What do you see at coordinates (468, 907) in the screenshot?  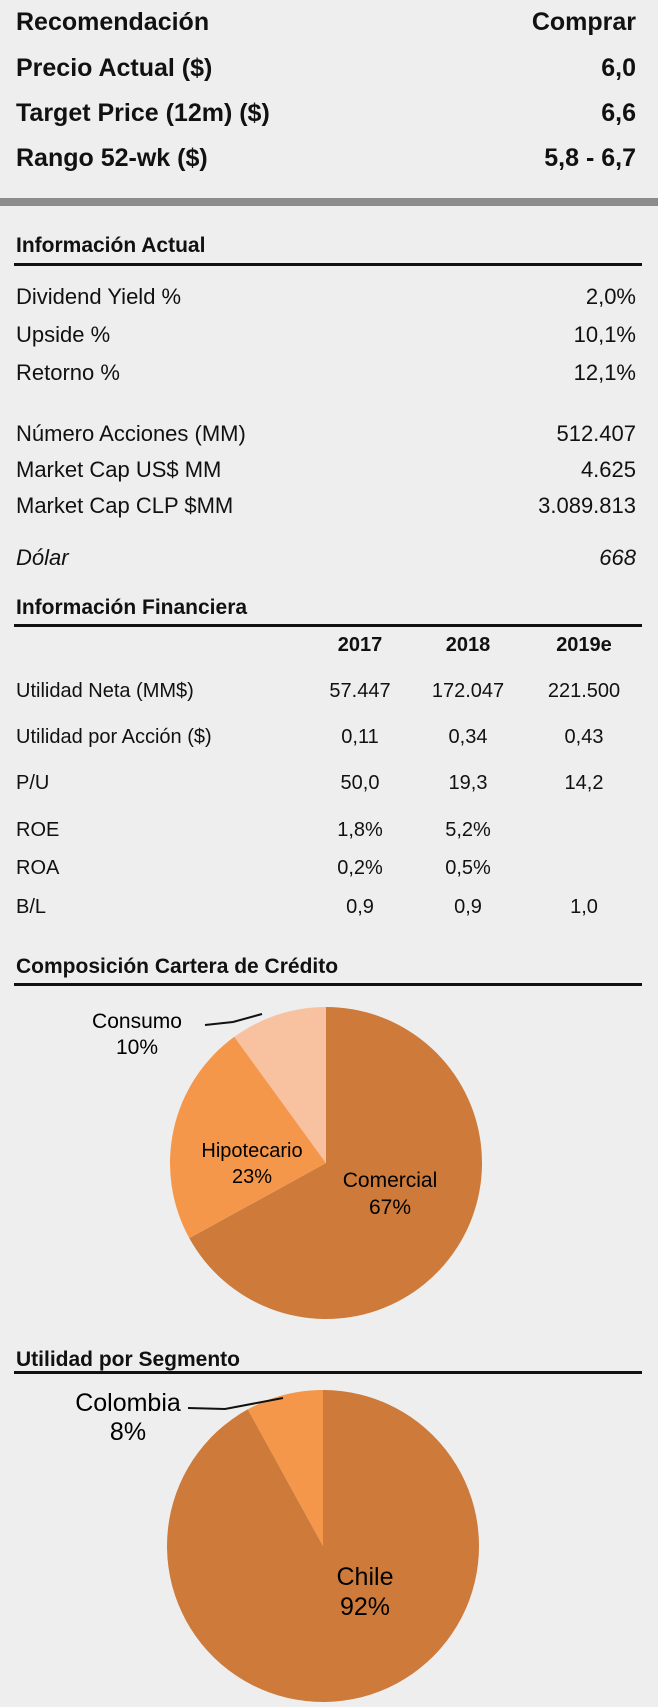 I see `bl-2018: 0,9` at bounding box center [468, 907].